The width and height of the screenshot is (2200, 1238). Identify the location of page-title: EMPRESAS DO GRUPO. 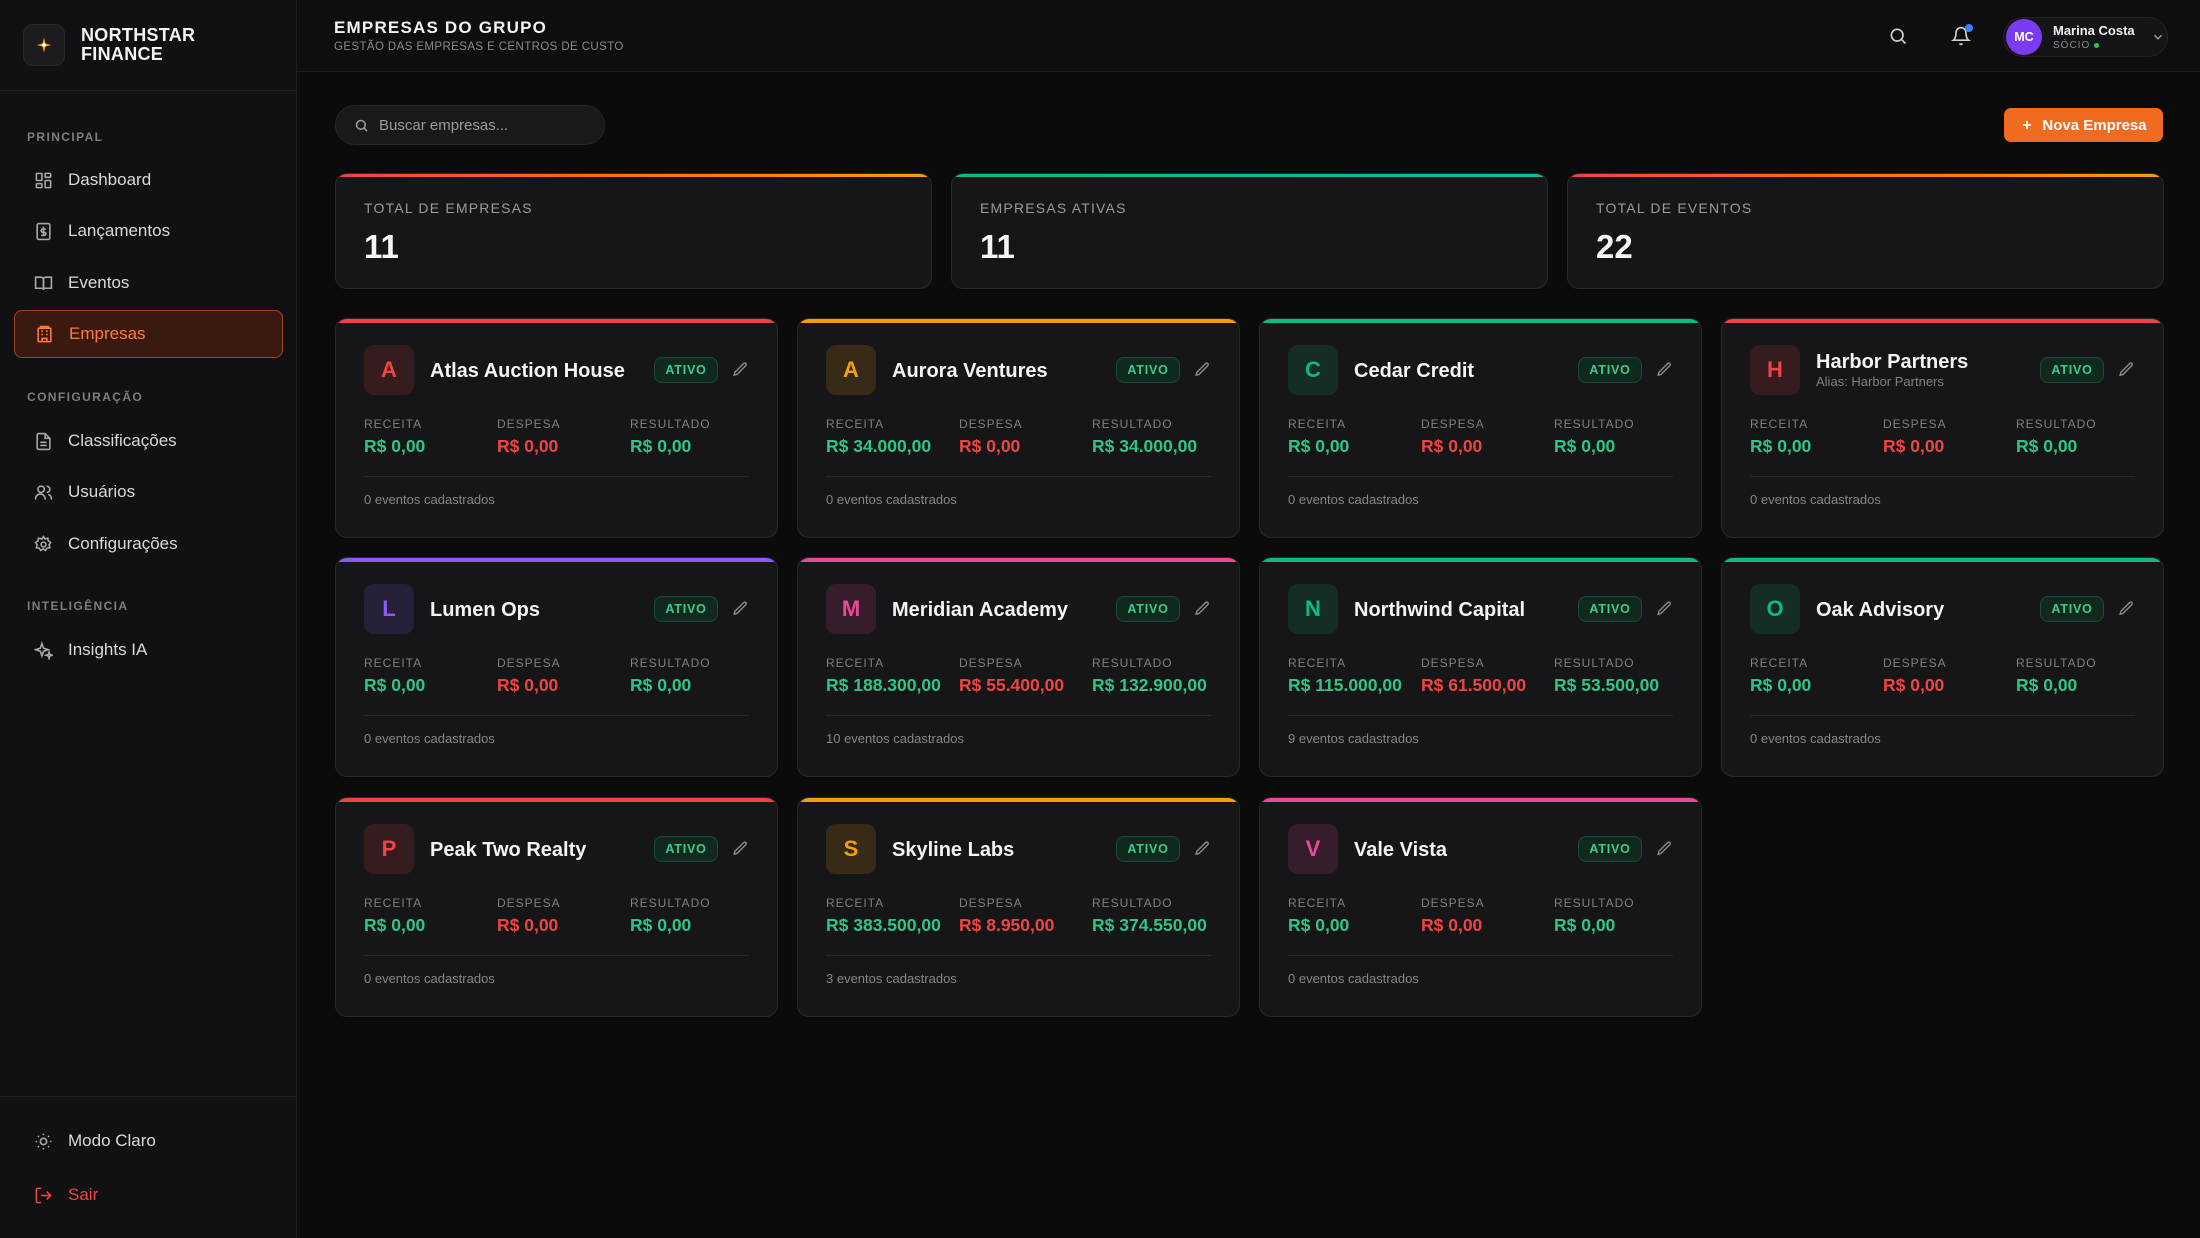
(441, 27).